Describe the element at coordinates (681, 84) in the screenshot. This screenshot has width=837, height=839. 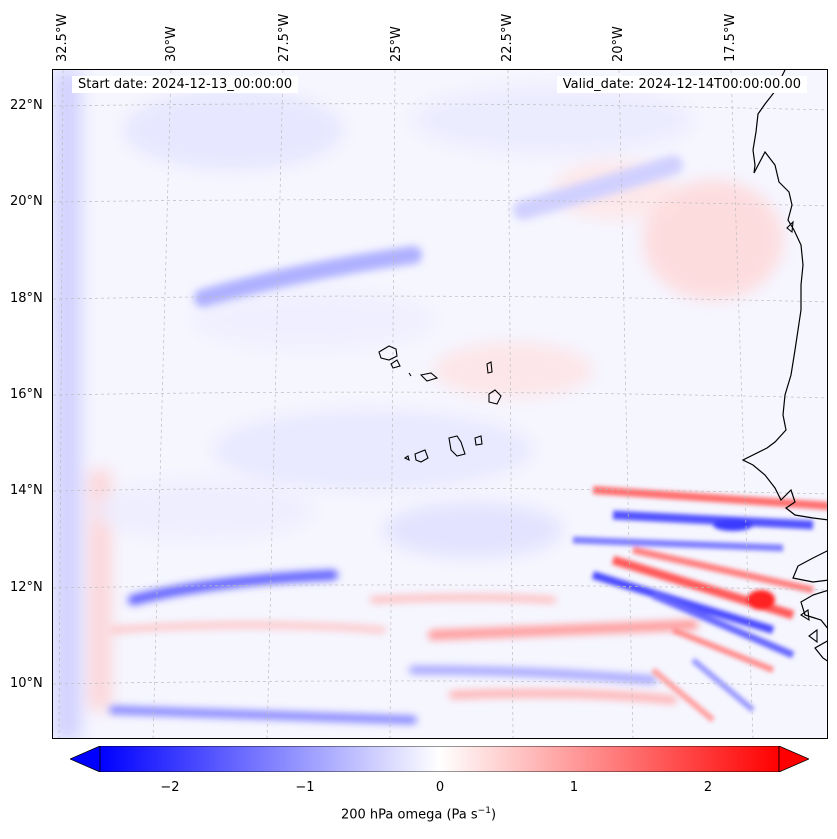
I see `valid-date-label: Valid_date: 2024-12-14T00:00:00.00` at that location.